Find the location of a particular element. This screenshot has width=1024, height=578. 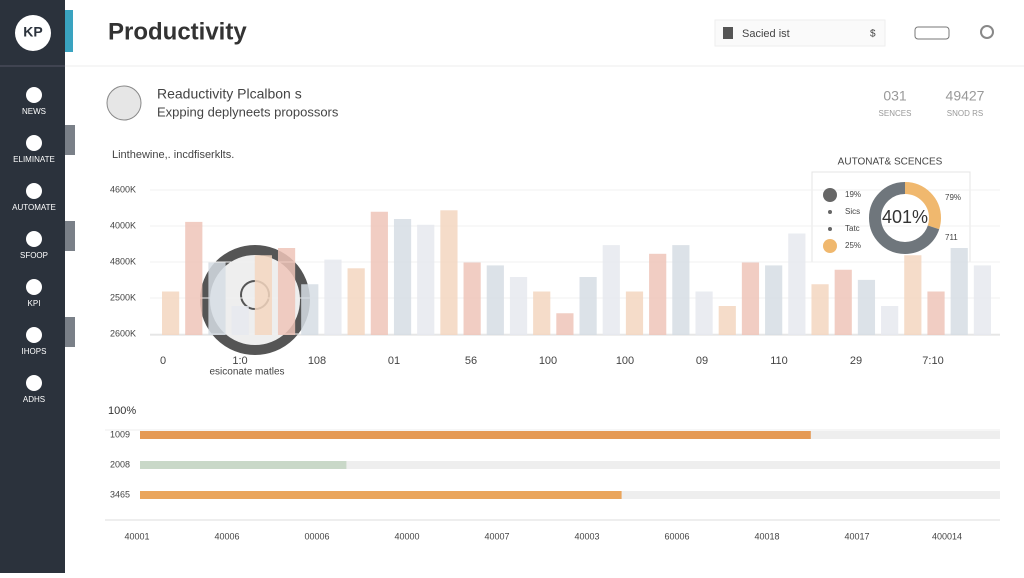

sidebar-highlight is located at coordinates (70, 140).